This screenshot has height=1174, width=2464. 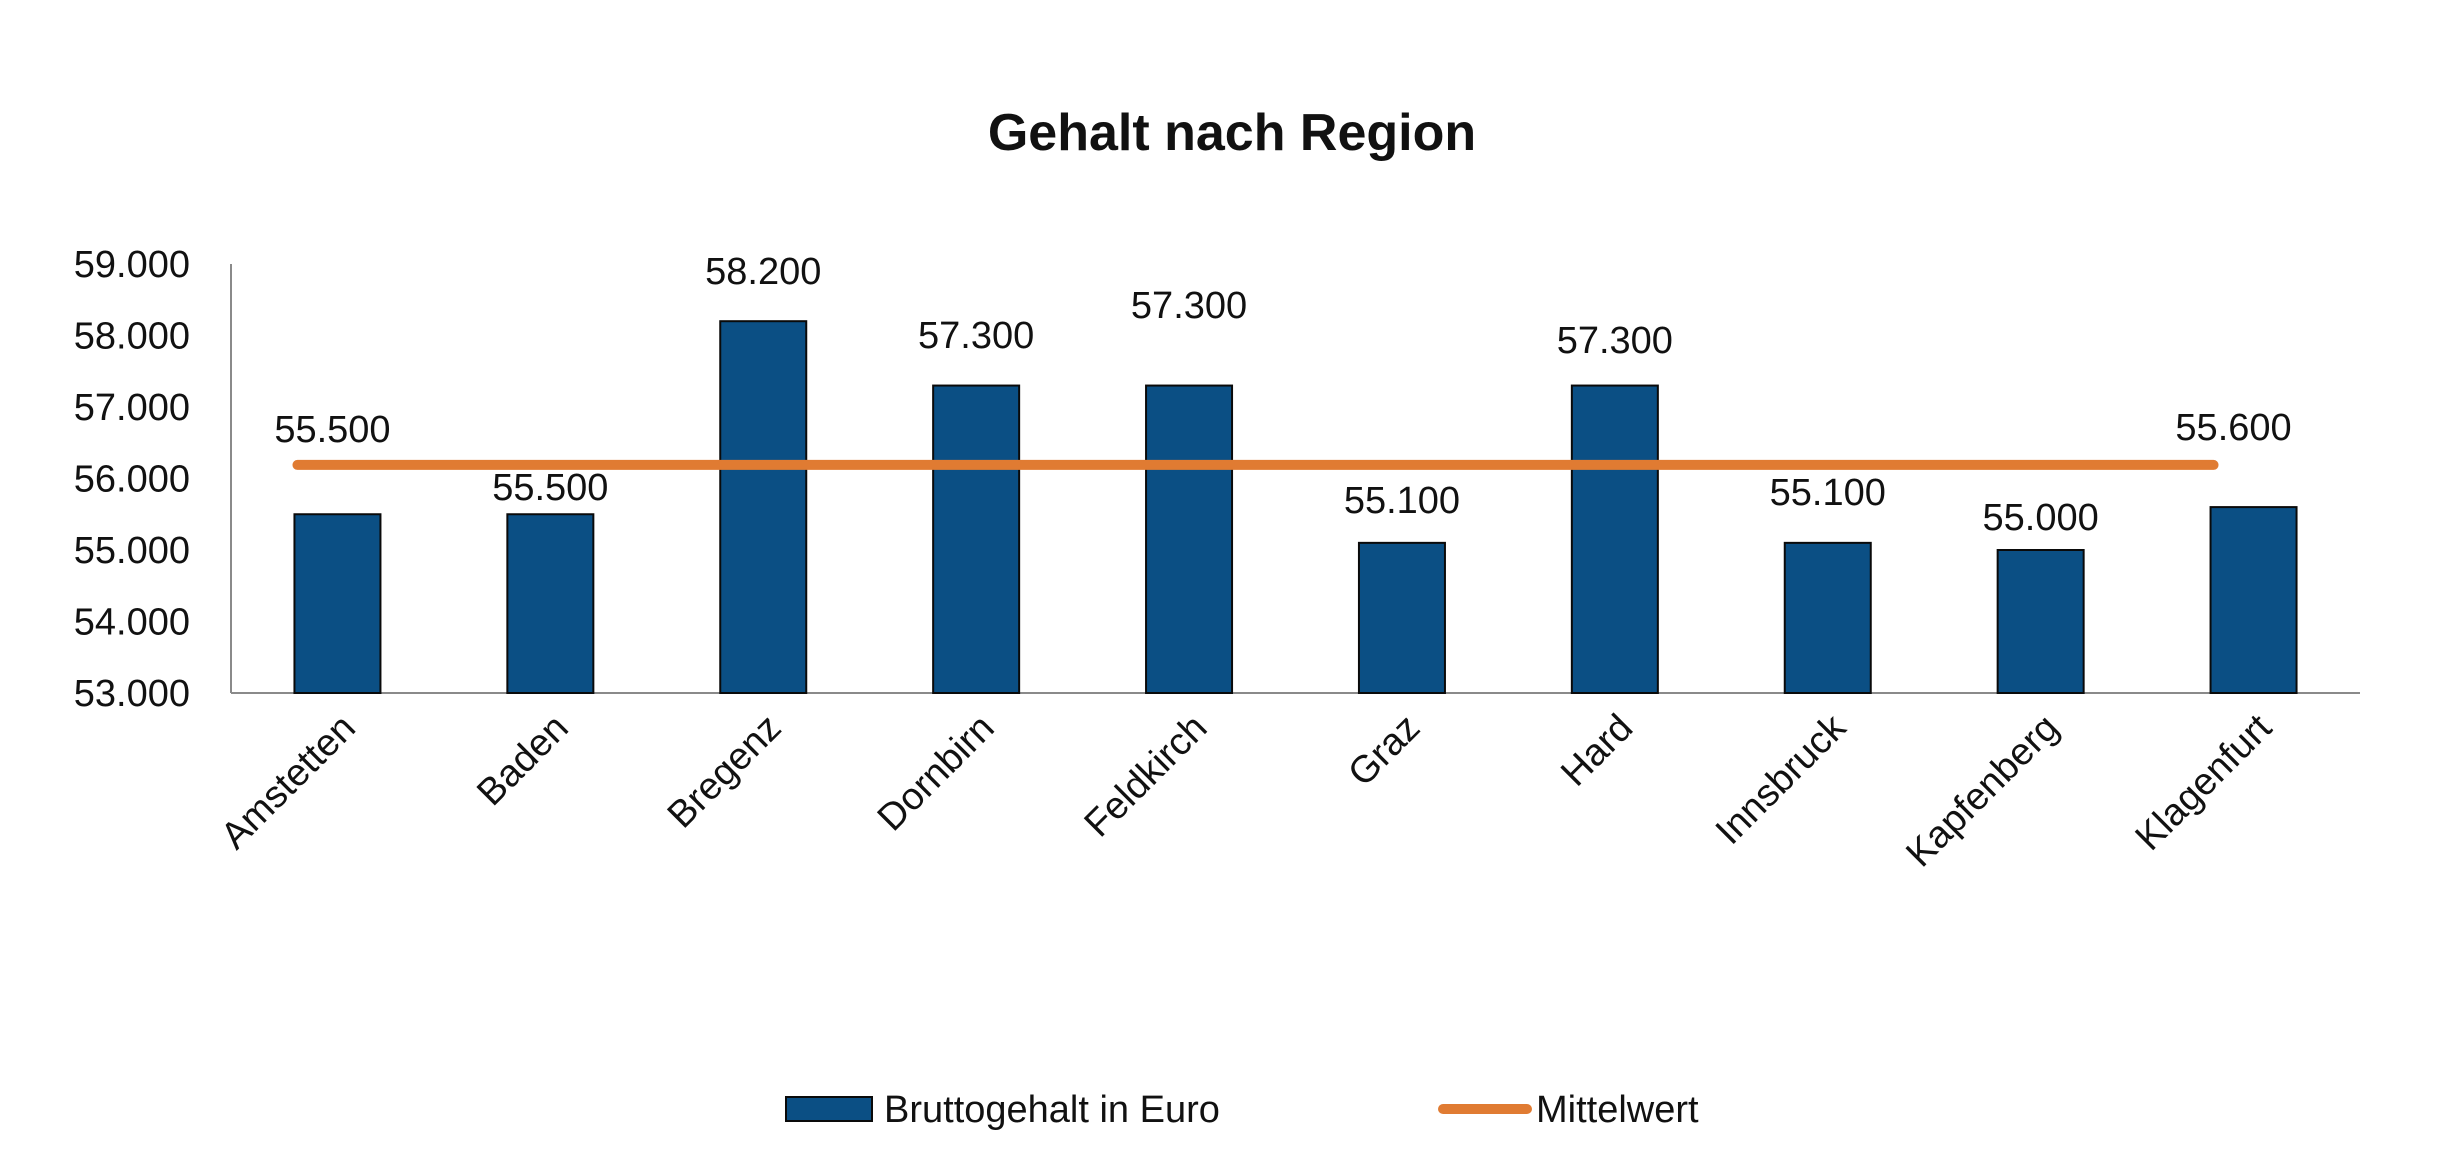 I want to click on data-label: 55.000, so click(x=2041, y=518).